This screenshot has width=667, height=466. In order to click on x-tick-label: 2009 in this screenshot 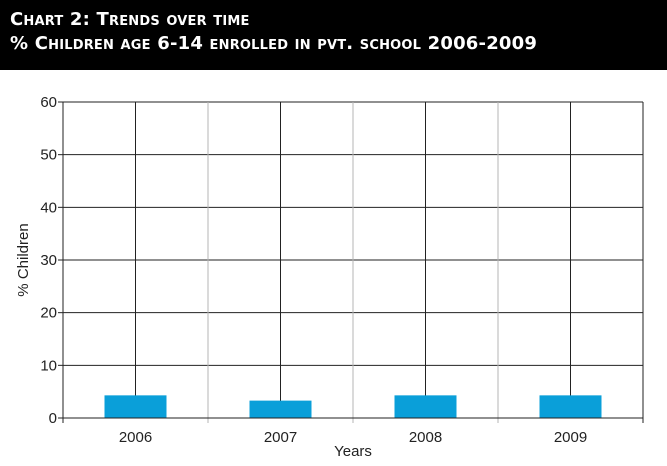, I will do `click(570, 437)`.